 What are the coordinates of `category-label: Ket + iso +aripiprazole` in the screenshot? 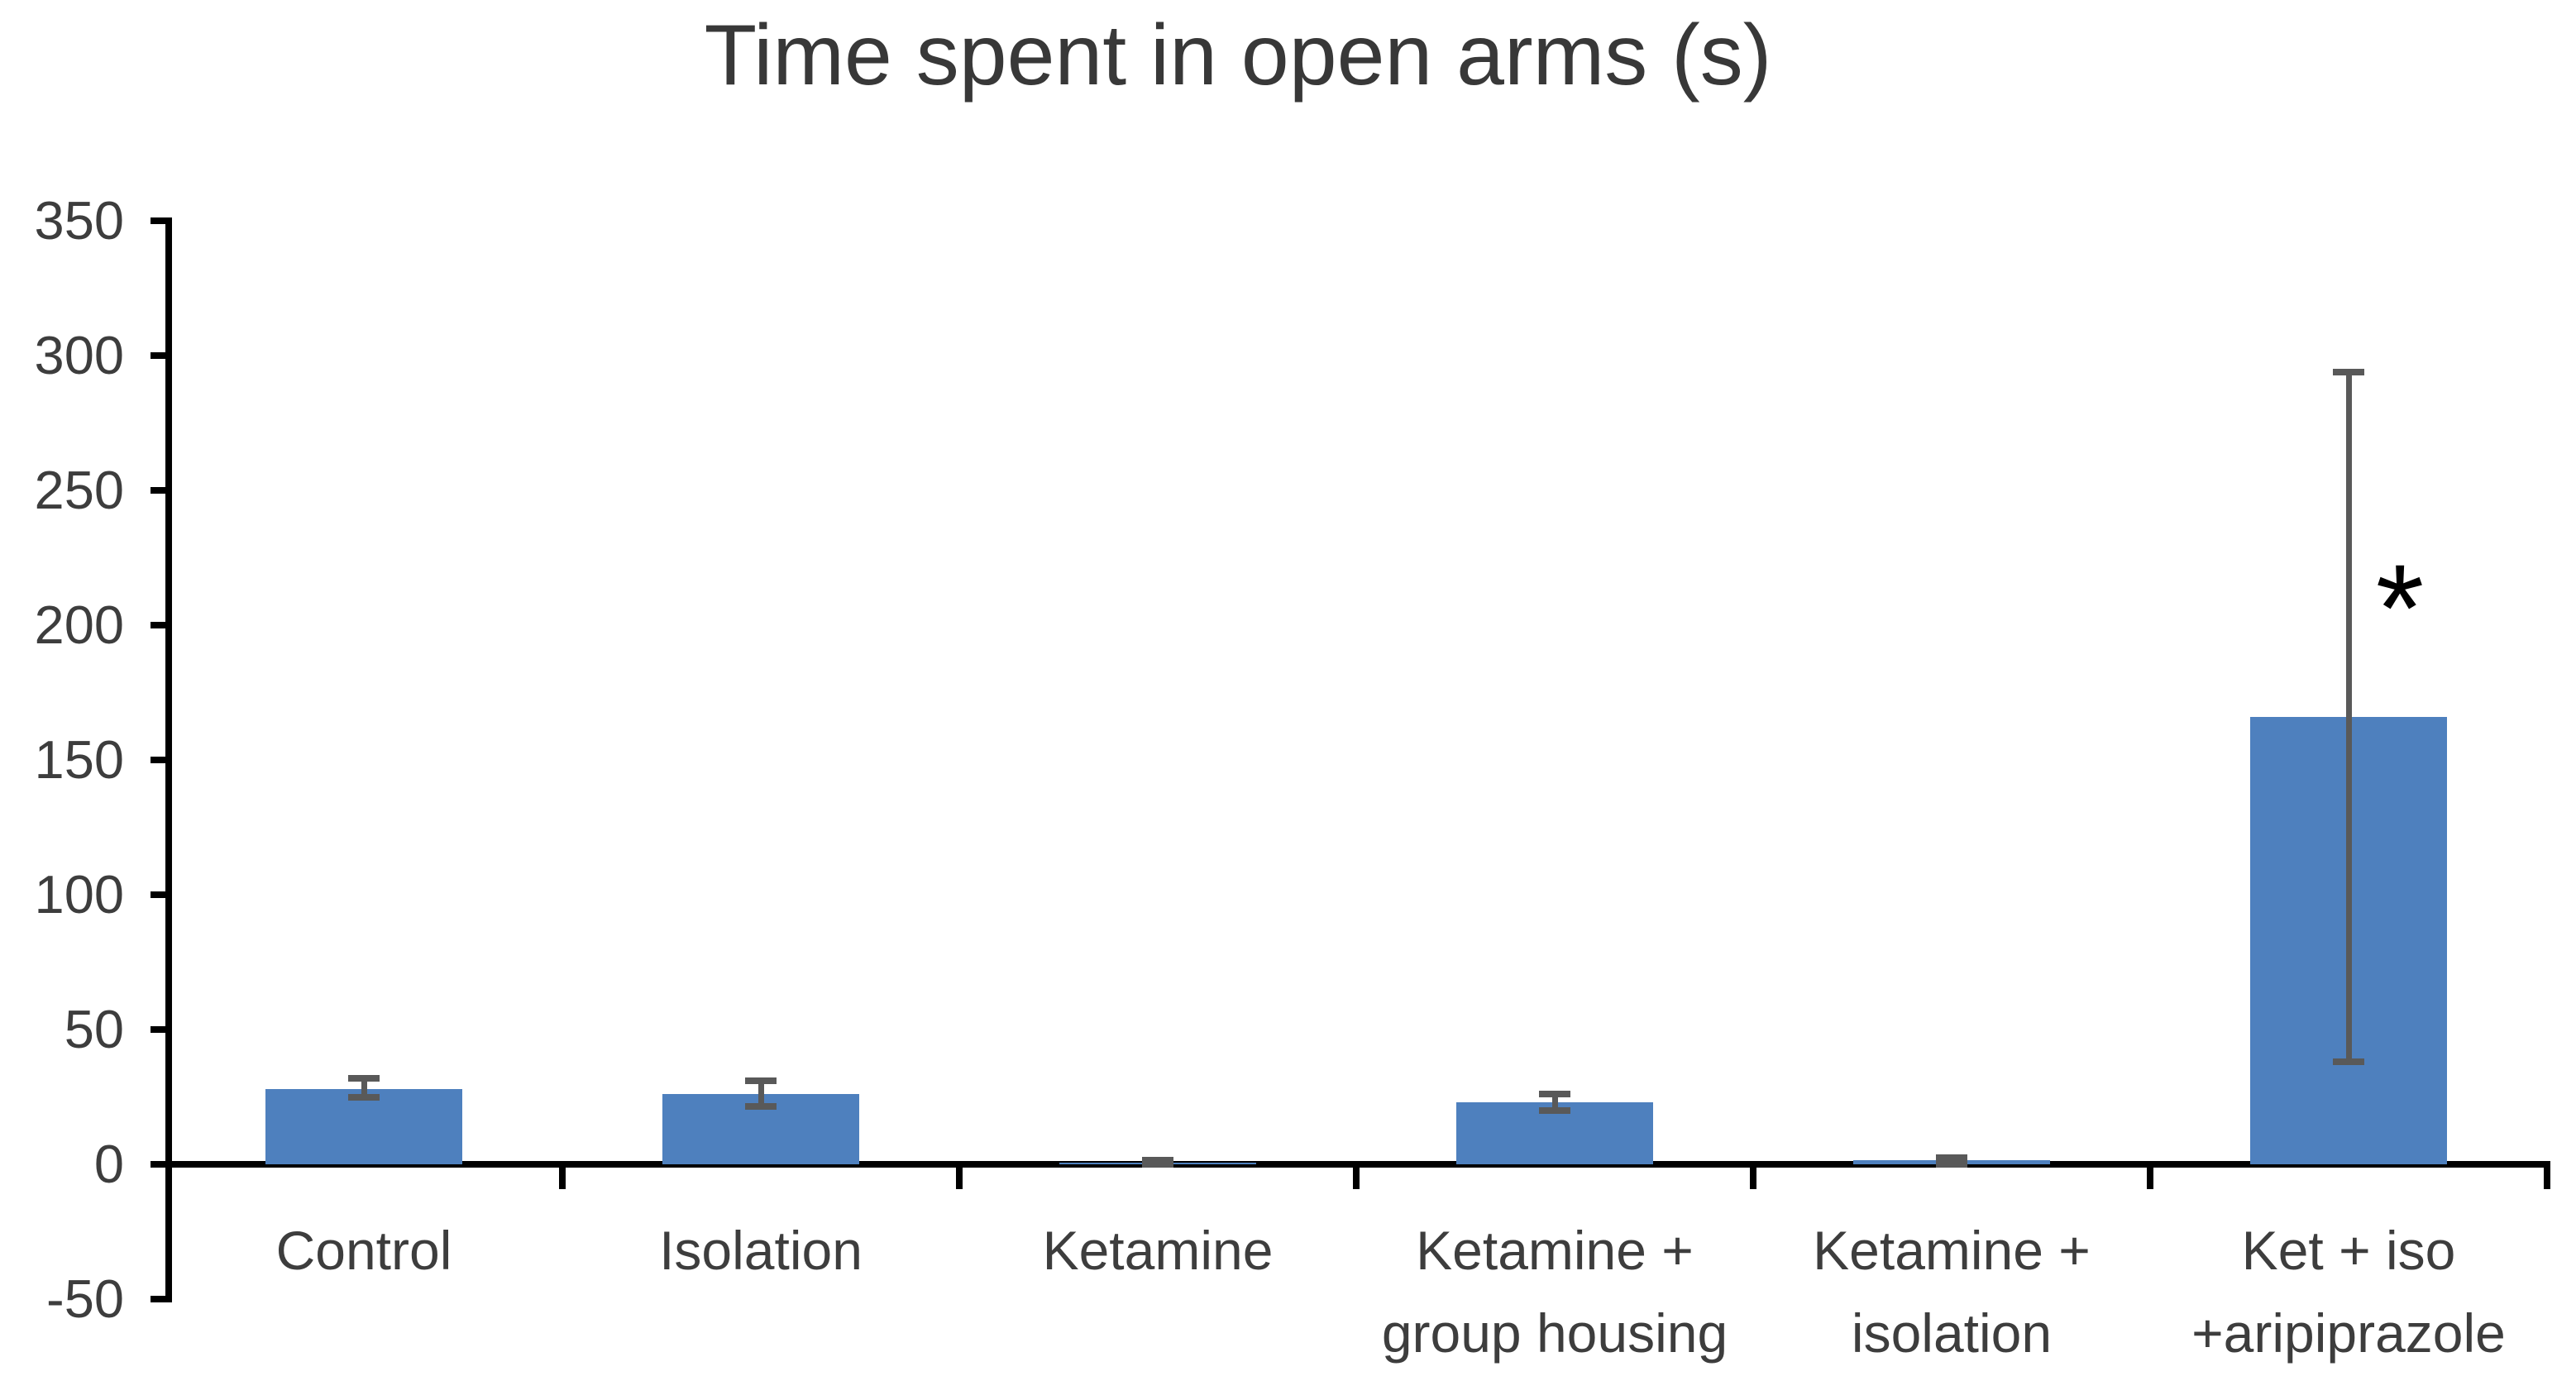 It's located at (2348, 1291).